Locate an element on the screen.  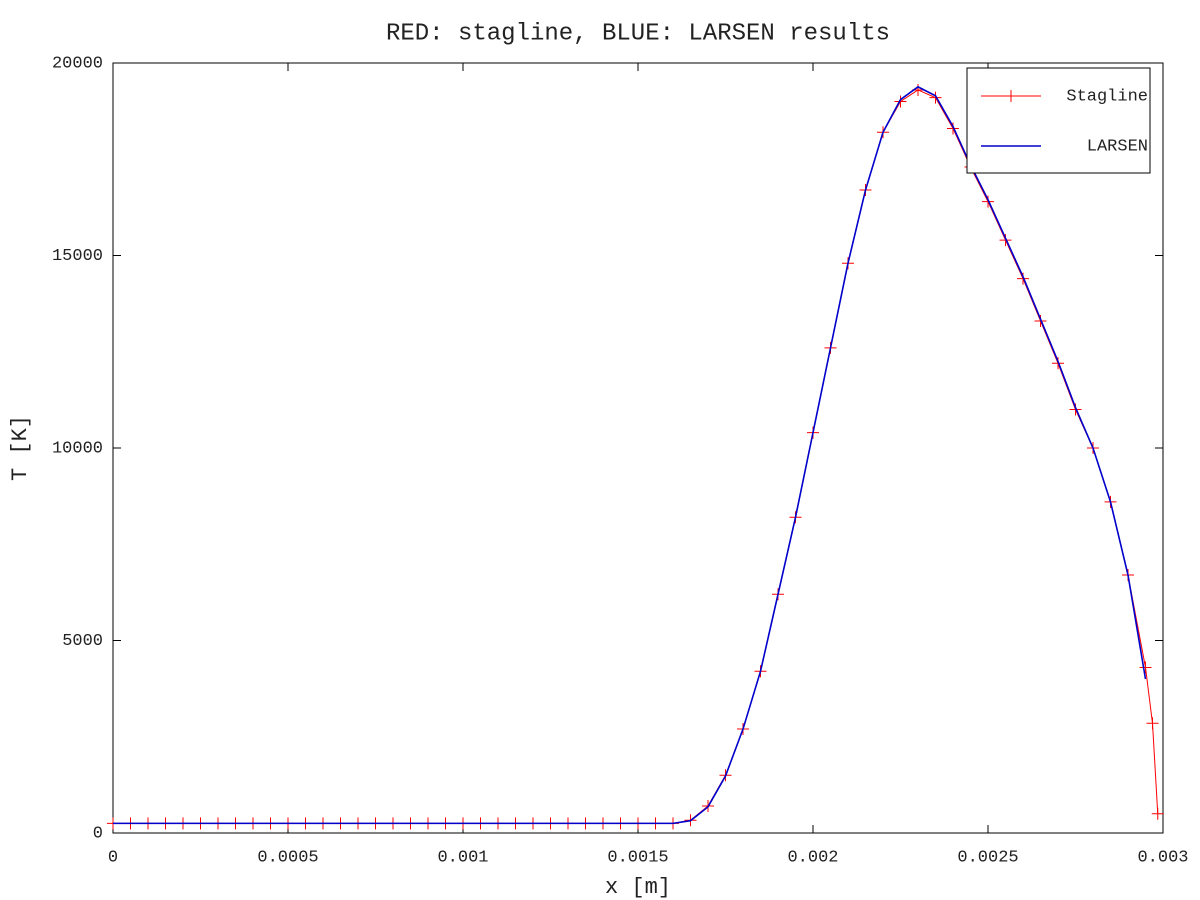
y-tick-label: 15000 is located at coordinates (77, 256).